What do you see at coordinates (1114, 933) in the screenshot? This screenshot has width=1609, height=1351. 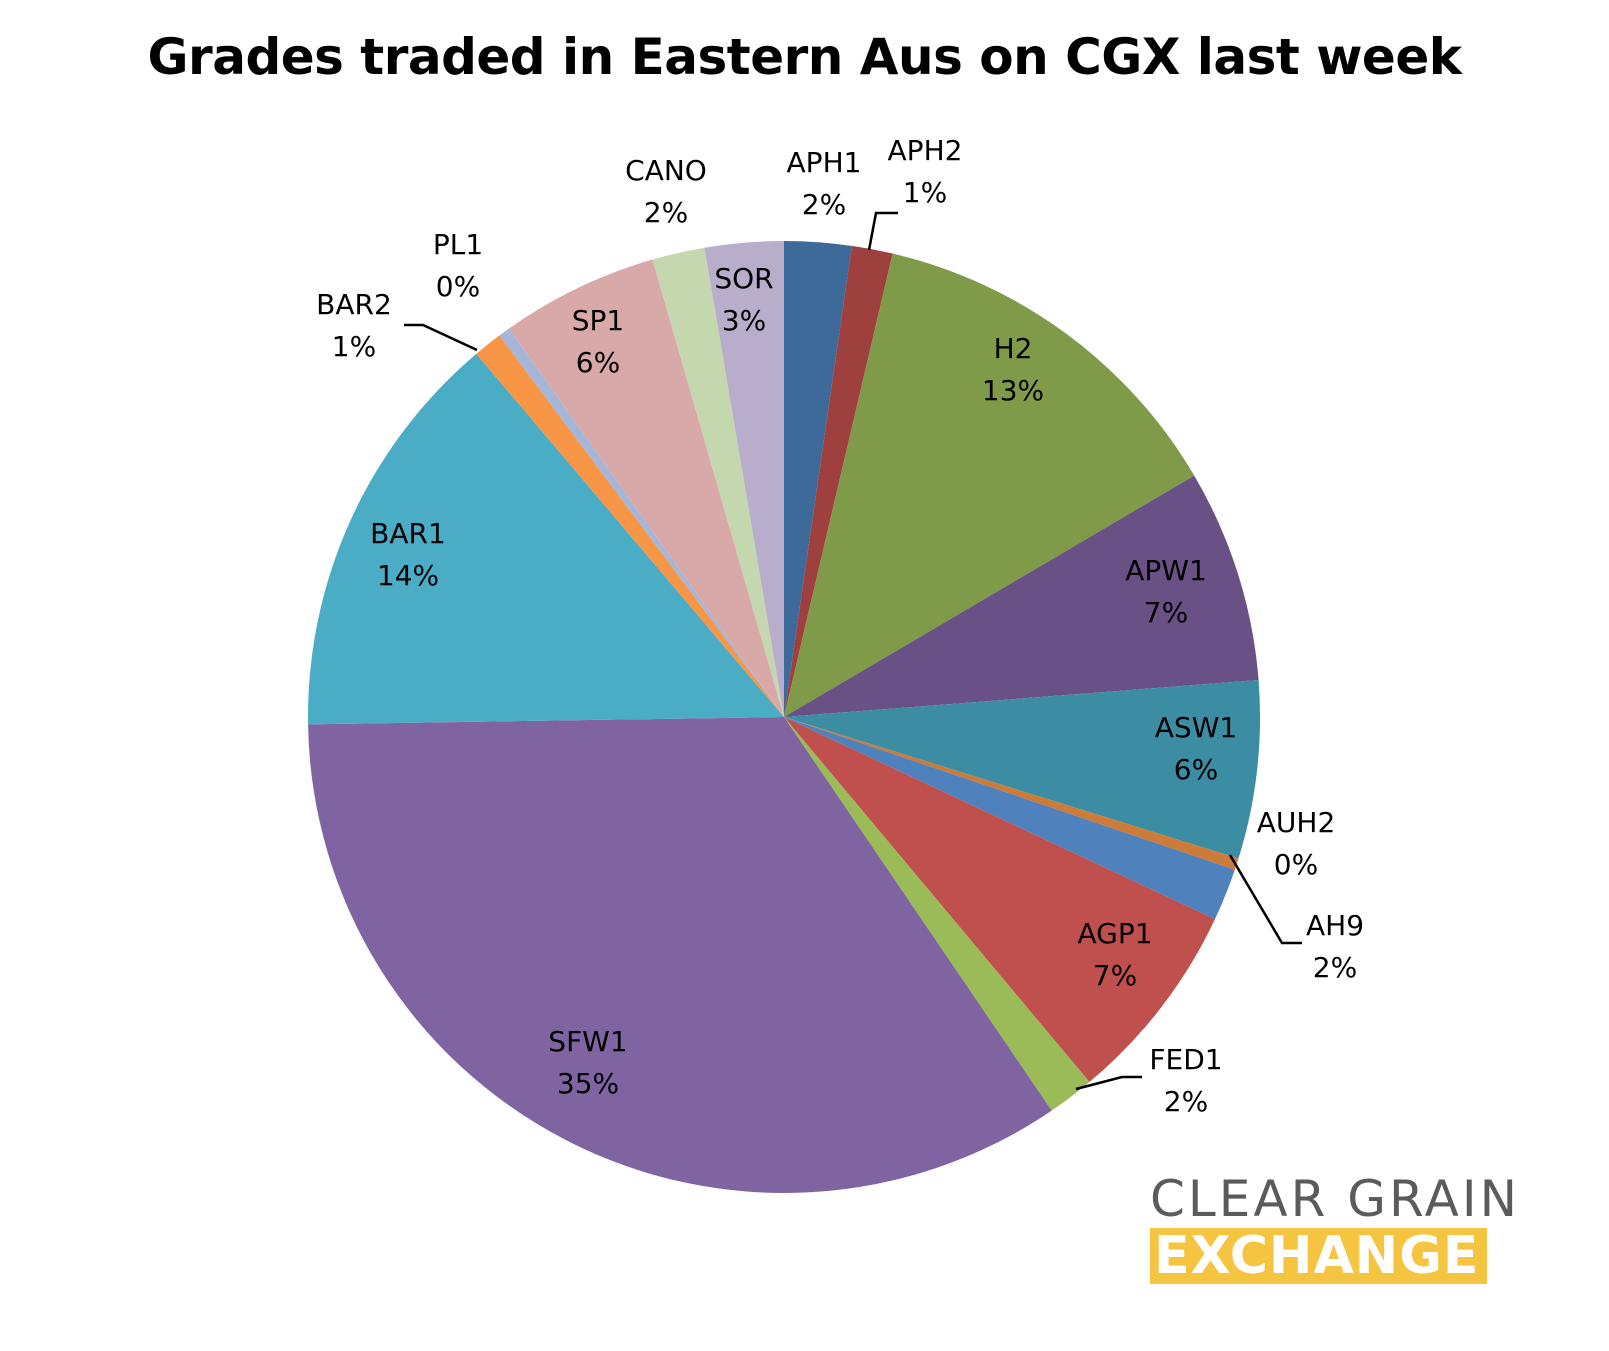 I see `slice-name-agp1: AGP1` at bounding box center [1114, 933].